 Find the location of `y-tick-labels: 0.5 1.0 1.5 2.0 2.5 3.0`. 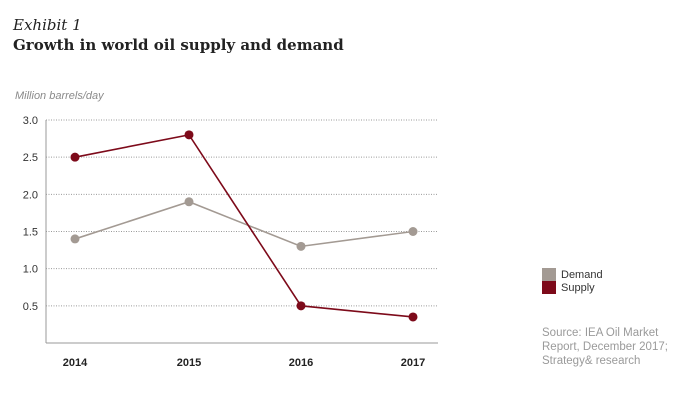

y-tick-labels: 0.5 1.0 1.5 2.0 2.5 3.0 is located at coordinates (30, 214).